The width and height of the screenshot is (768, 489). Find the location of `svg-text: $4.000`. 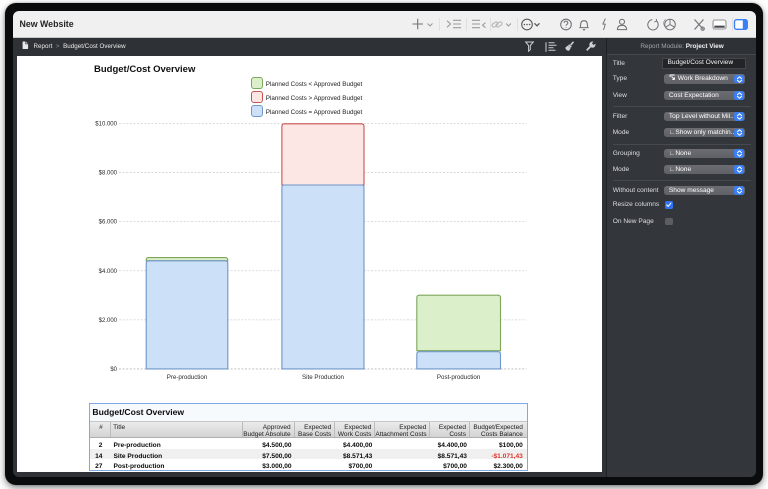

svg-text: $4.000 is located at coordinates (107, 271).